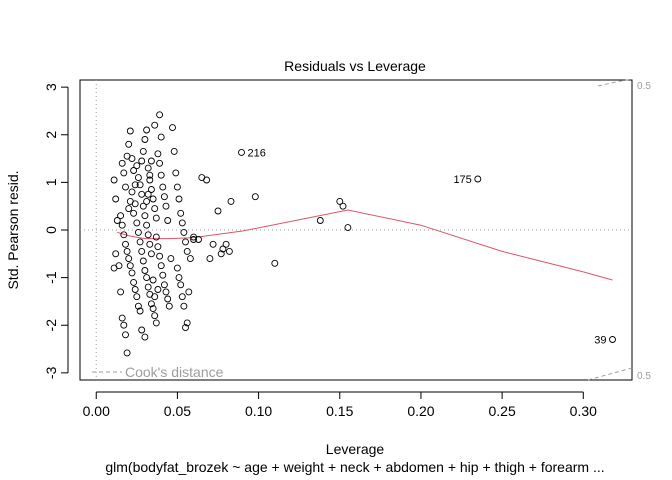  I want to click on x-tick-label: 0.05, so click(177, 411).